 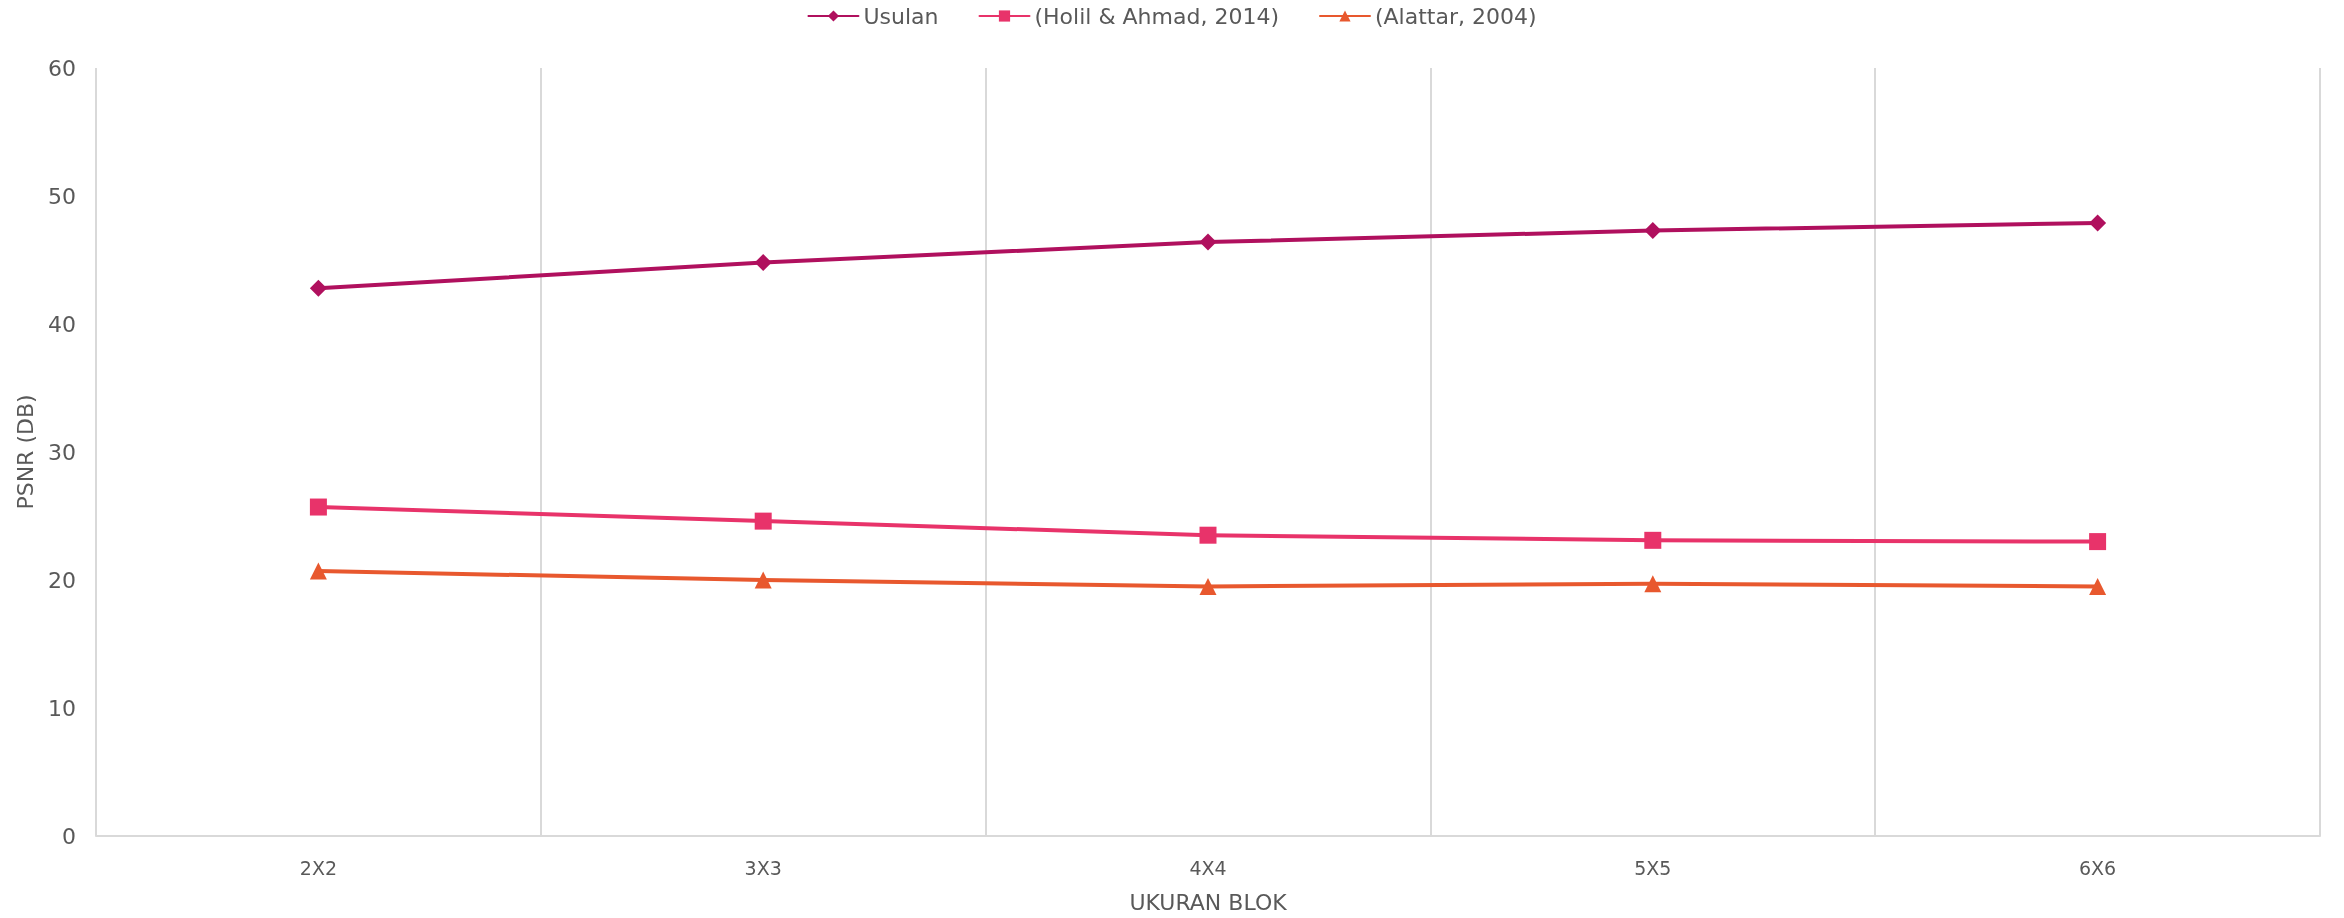 I want to click on legend-label: (Alattar, 2004), so click(x=1455, y=16).